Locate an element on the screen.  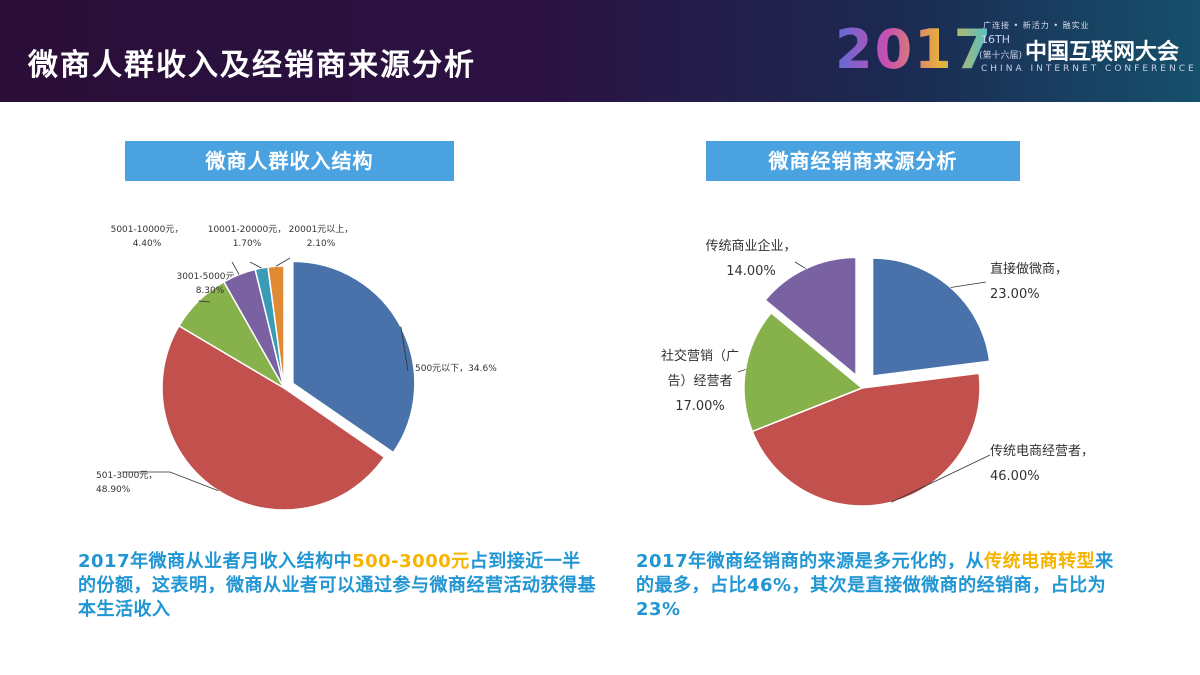
slice-label: 500元以下，34.6% is located at coordinates (456, 369).